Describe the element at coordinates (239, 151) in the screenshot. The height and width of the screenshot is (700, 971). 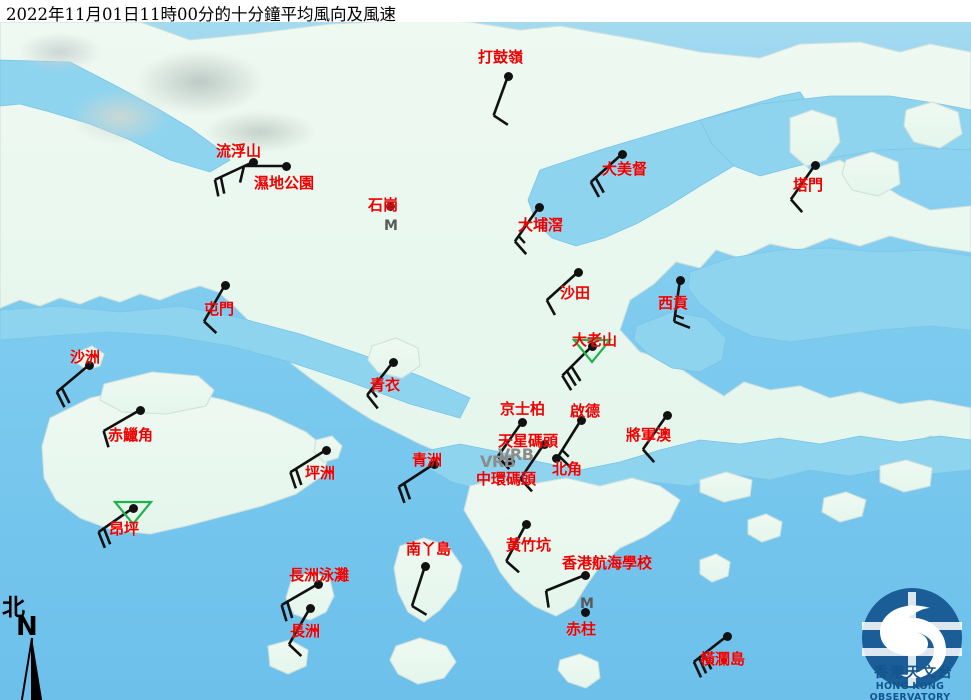
I see `station-label: 流浮山` at that location.